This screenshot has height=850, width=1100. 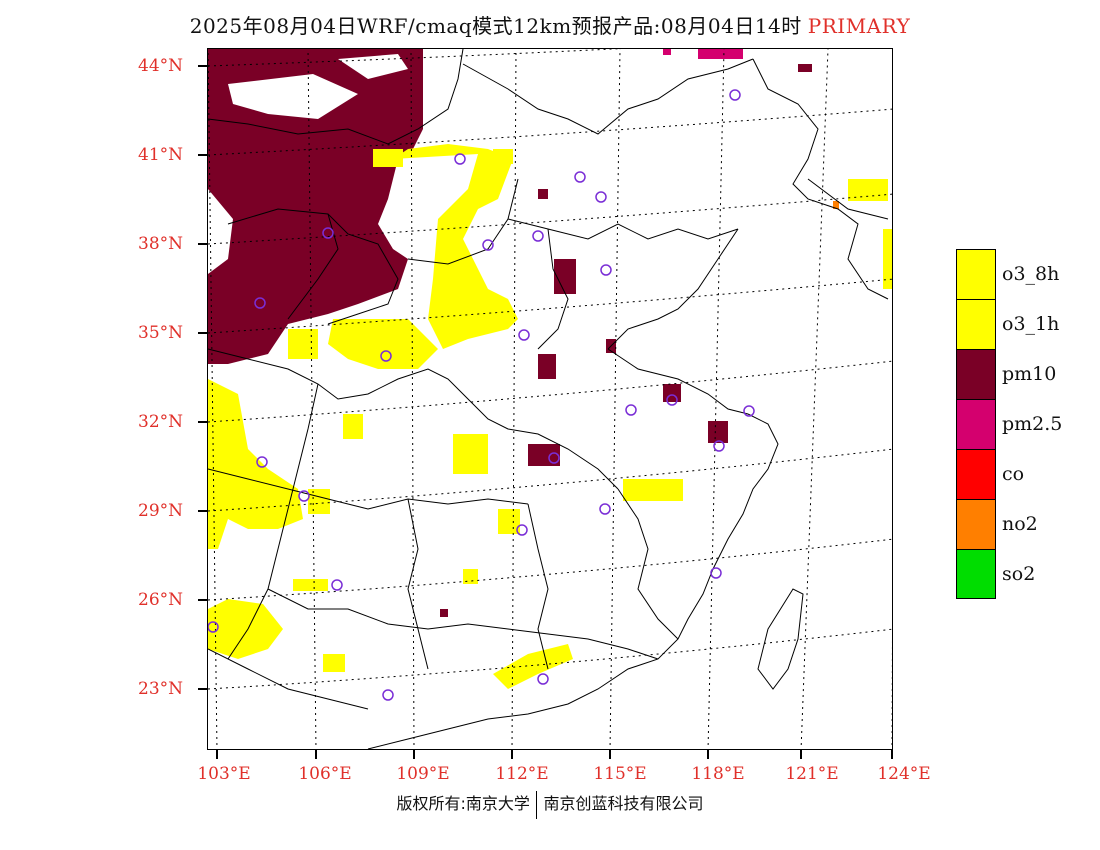 What do you see at coordinates (1020, 524) in the screenshot?
I see `legend-label: no2` at bounding box center [1020, 524].